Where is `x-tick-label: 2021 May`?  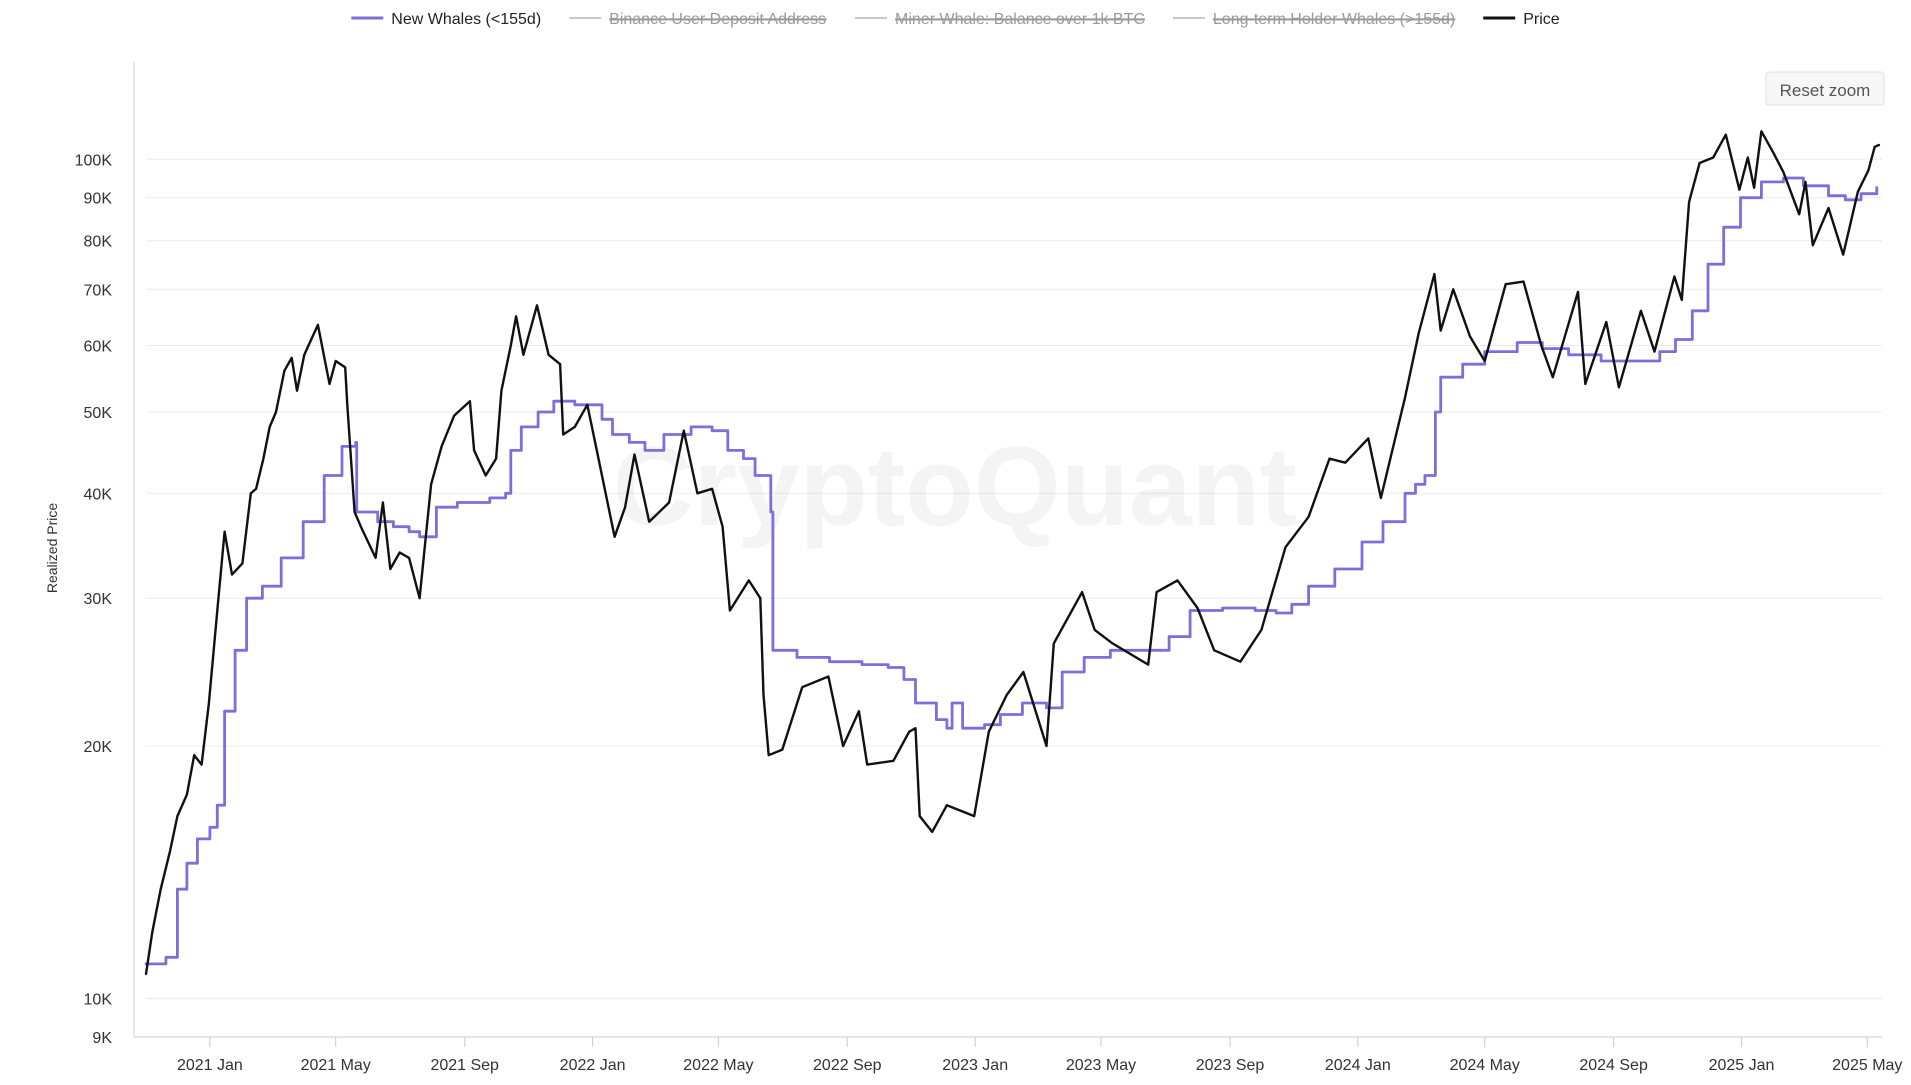
x-tick-label: 2021 May is located at coordinates (336, 1065).